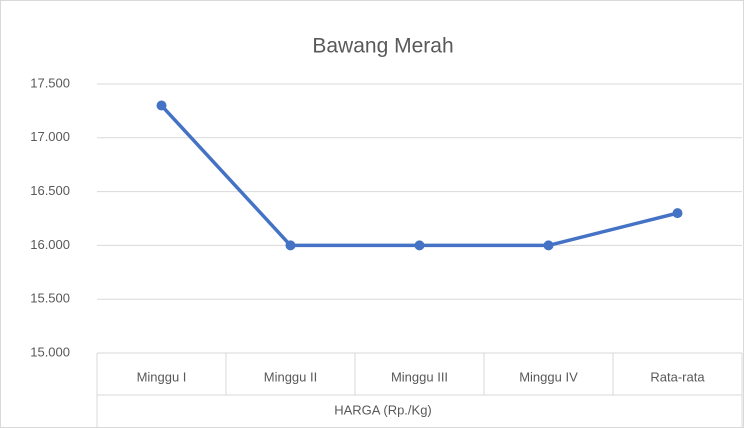  I want to click on x-tick-label: Minggu IV, so click(548, 376).